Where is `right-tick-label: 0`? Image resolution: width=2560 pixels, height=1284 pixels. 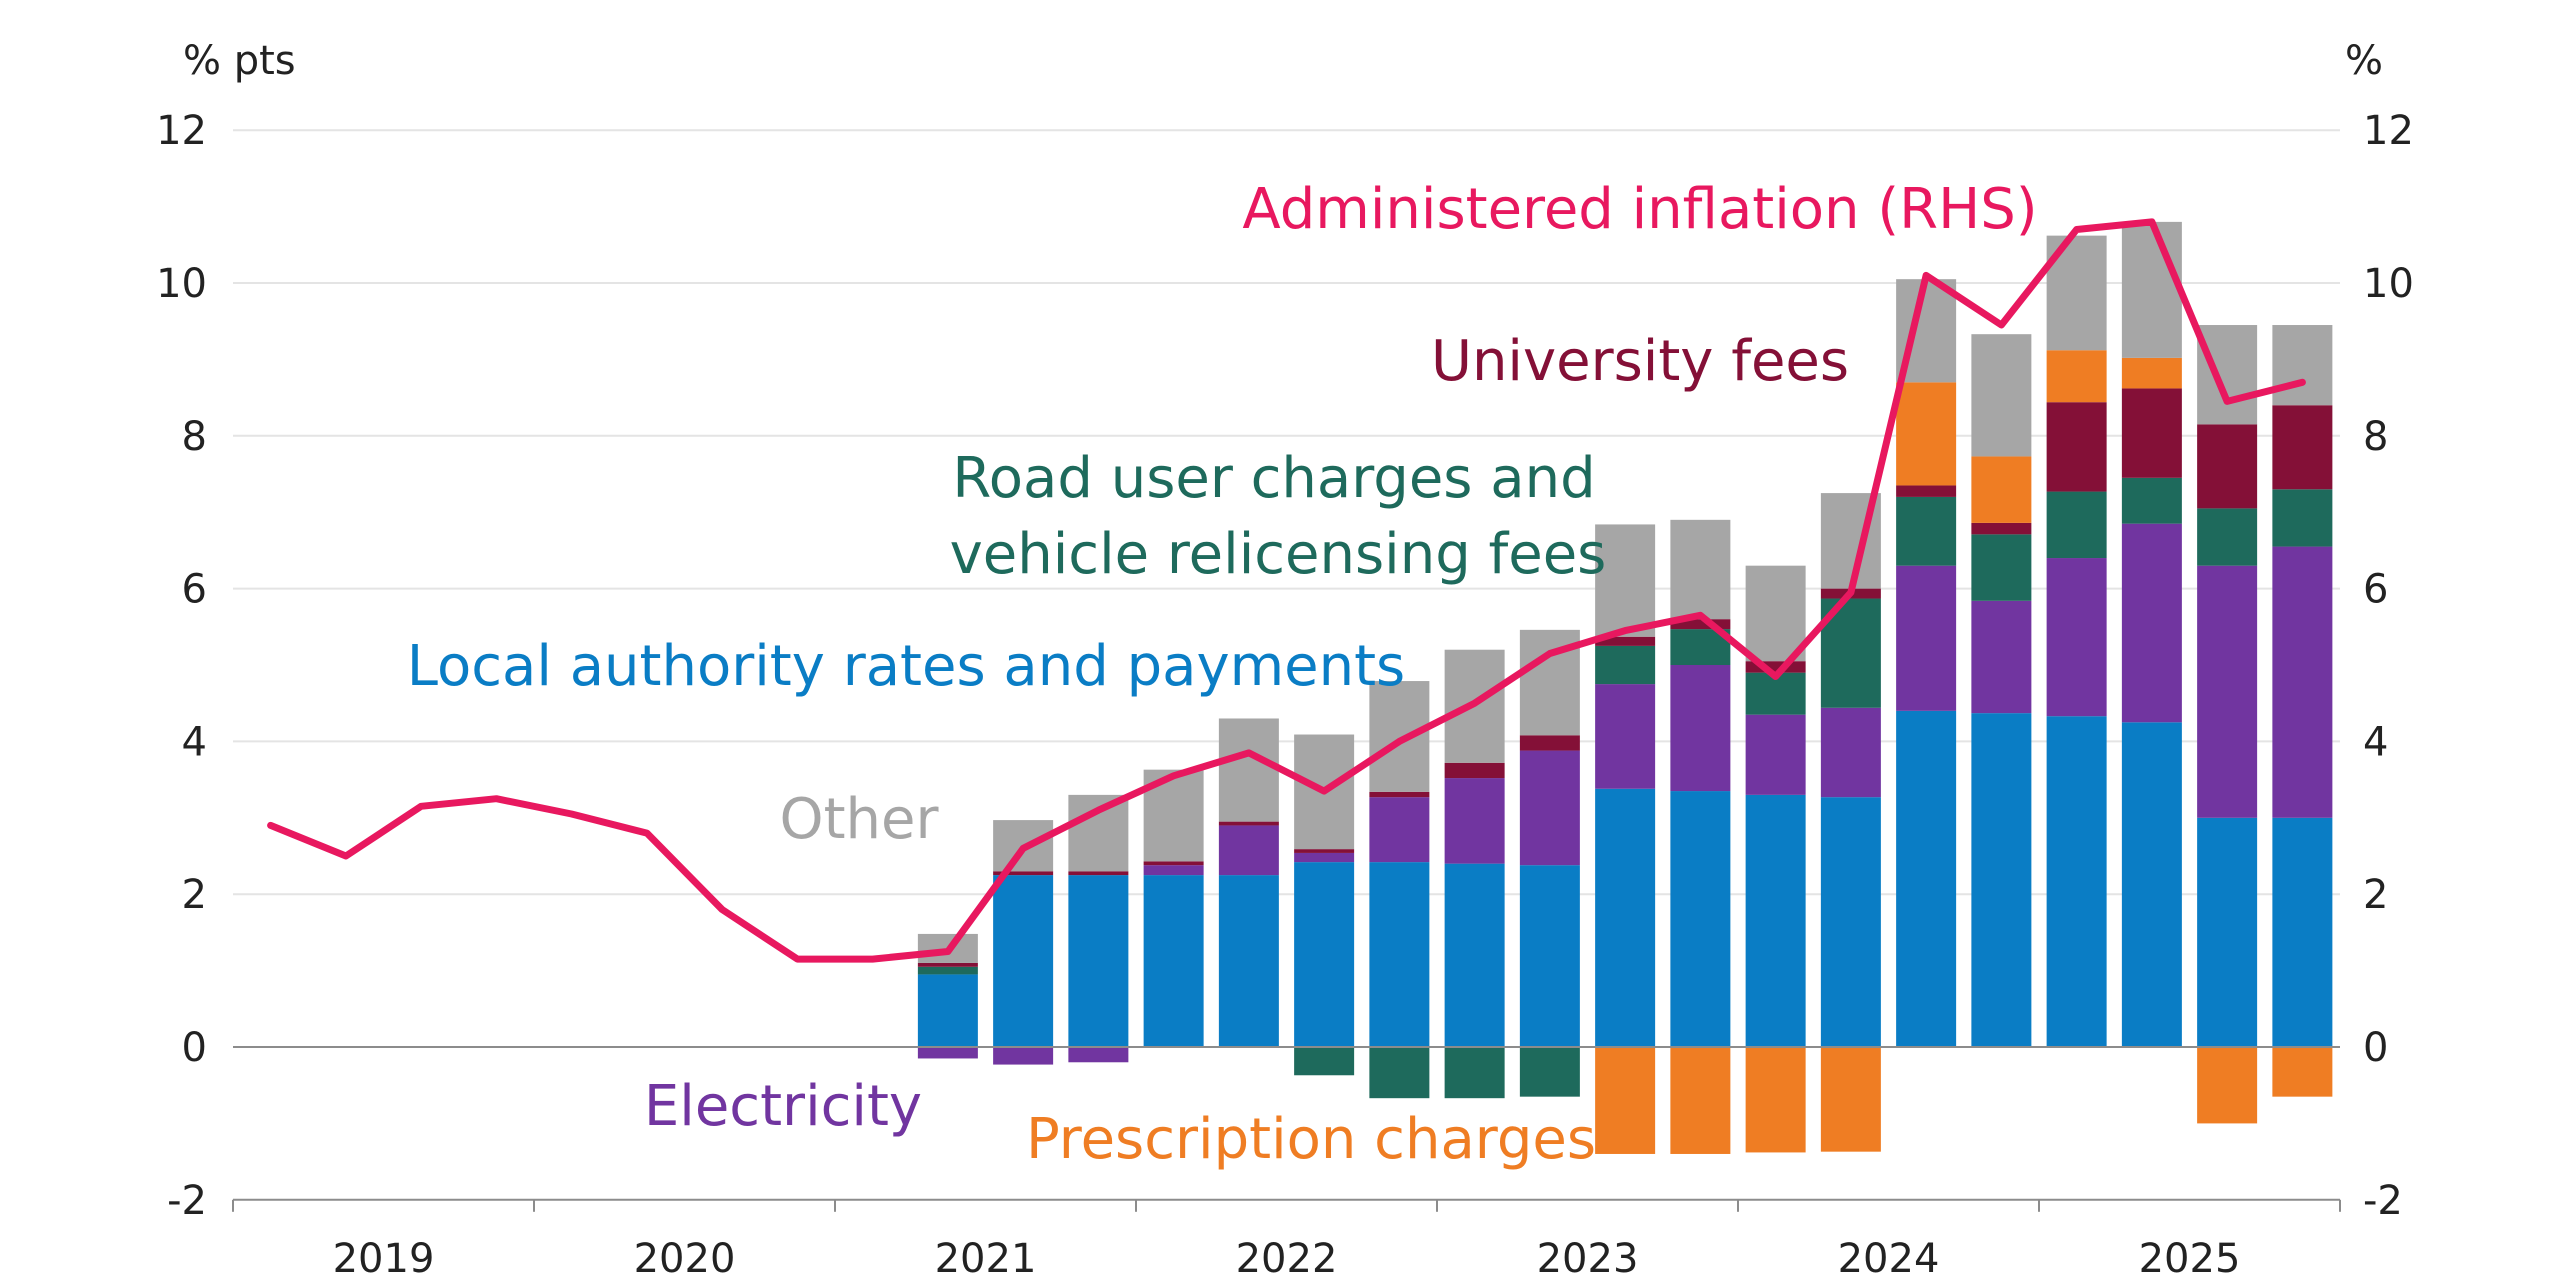 right-tick-label: 0 is located at coordinates (2375, 1048).